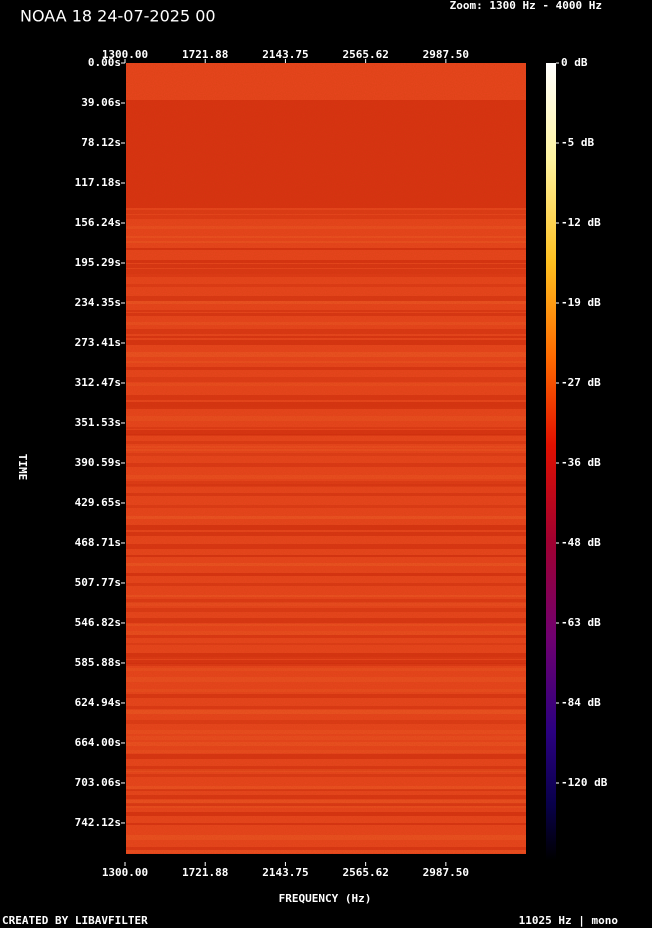  What do you see at coordinates (581, 622) in the screenshot?
I see `colorbar-tick-label: -63 dB` at bounding box center [581, 622].